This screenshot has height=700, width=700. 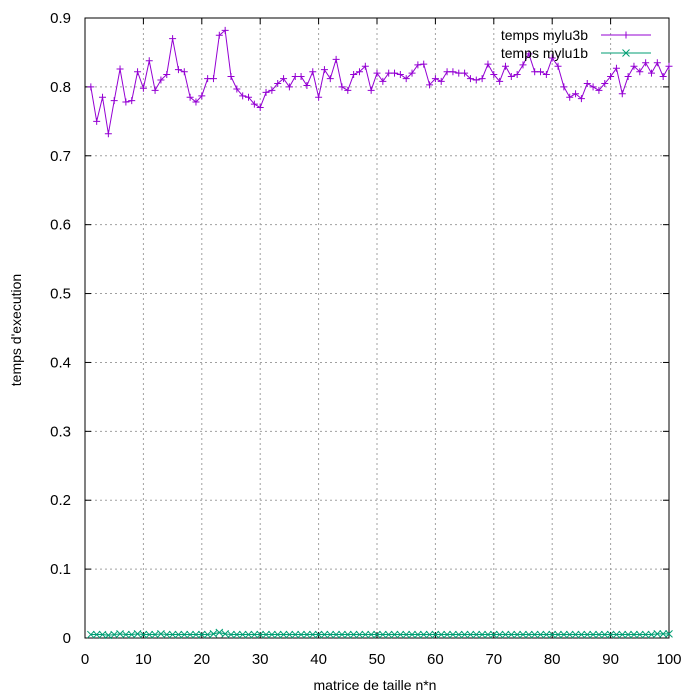 What do you see at coordinates (60, 362) in the screenshot?
I see `y-tick-label: 0.4` at bounding box center [60, 362].